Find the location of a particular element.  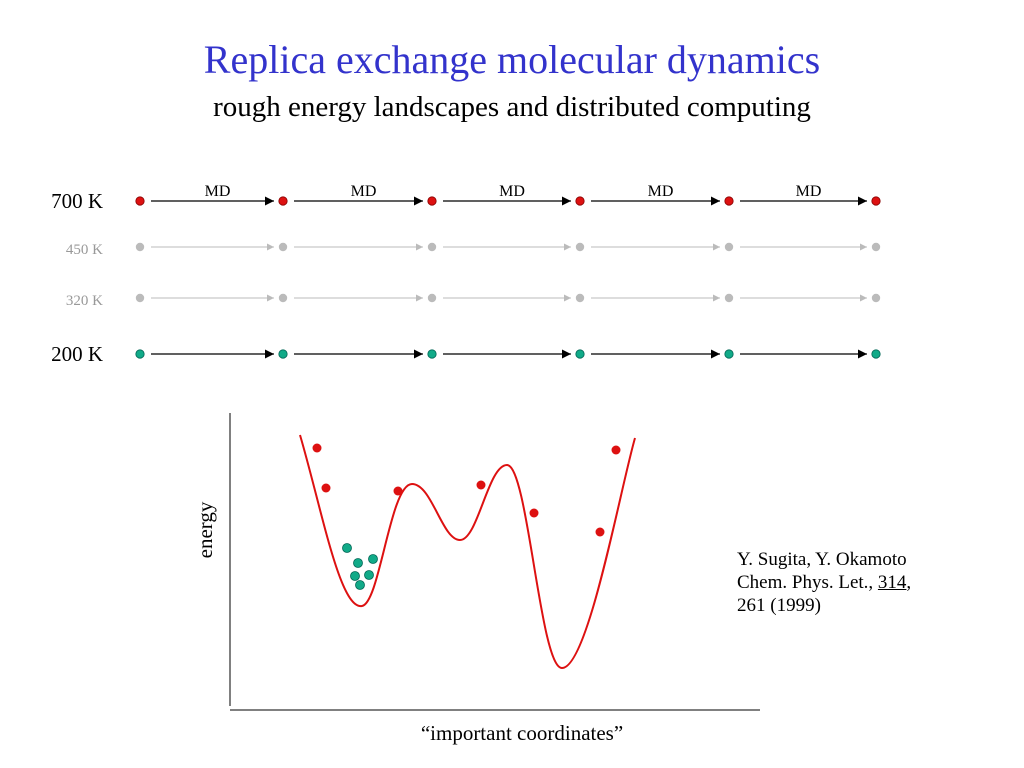

slide-title: Replica exchange molecular dynamics is located at coordinates (512, 59).